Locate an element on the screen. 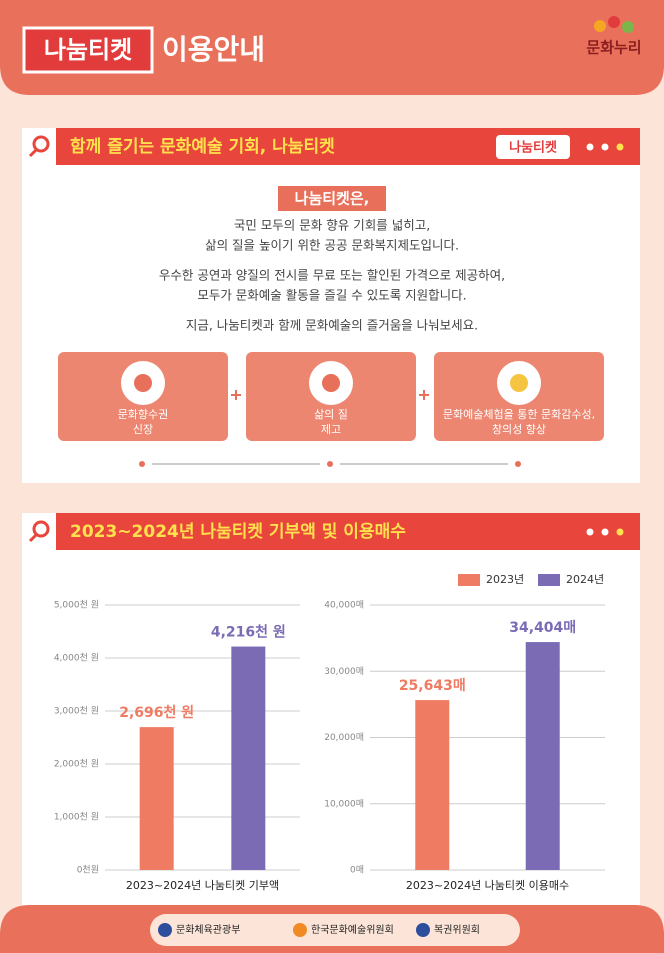 This screenshot has width=664, height=953. feature-text: 제고 is located at coordinates (331, 429).